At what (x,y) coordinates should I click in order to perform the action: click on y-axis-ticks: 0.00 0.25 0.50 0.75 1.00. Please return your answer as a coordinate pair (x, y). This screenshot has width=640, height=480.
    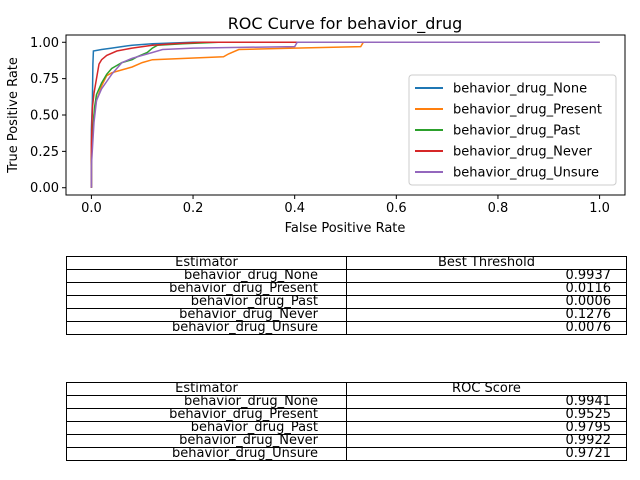
    Looking at the image, I should click on (48, 116).